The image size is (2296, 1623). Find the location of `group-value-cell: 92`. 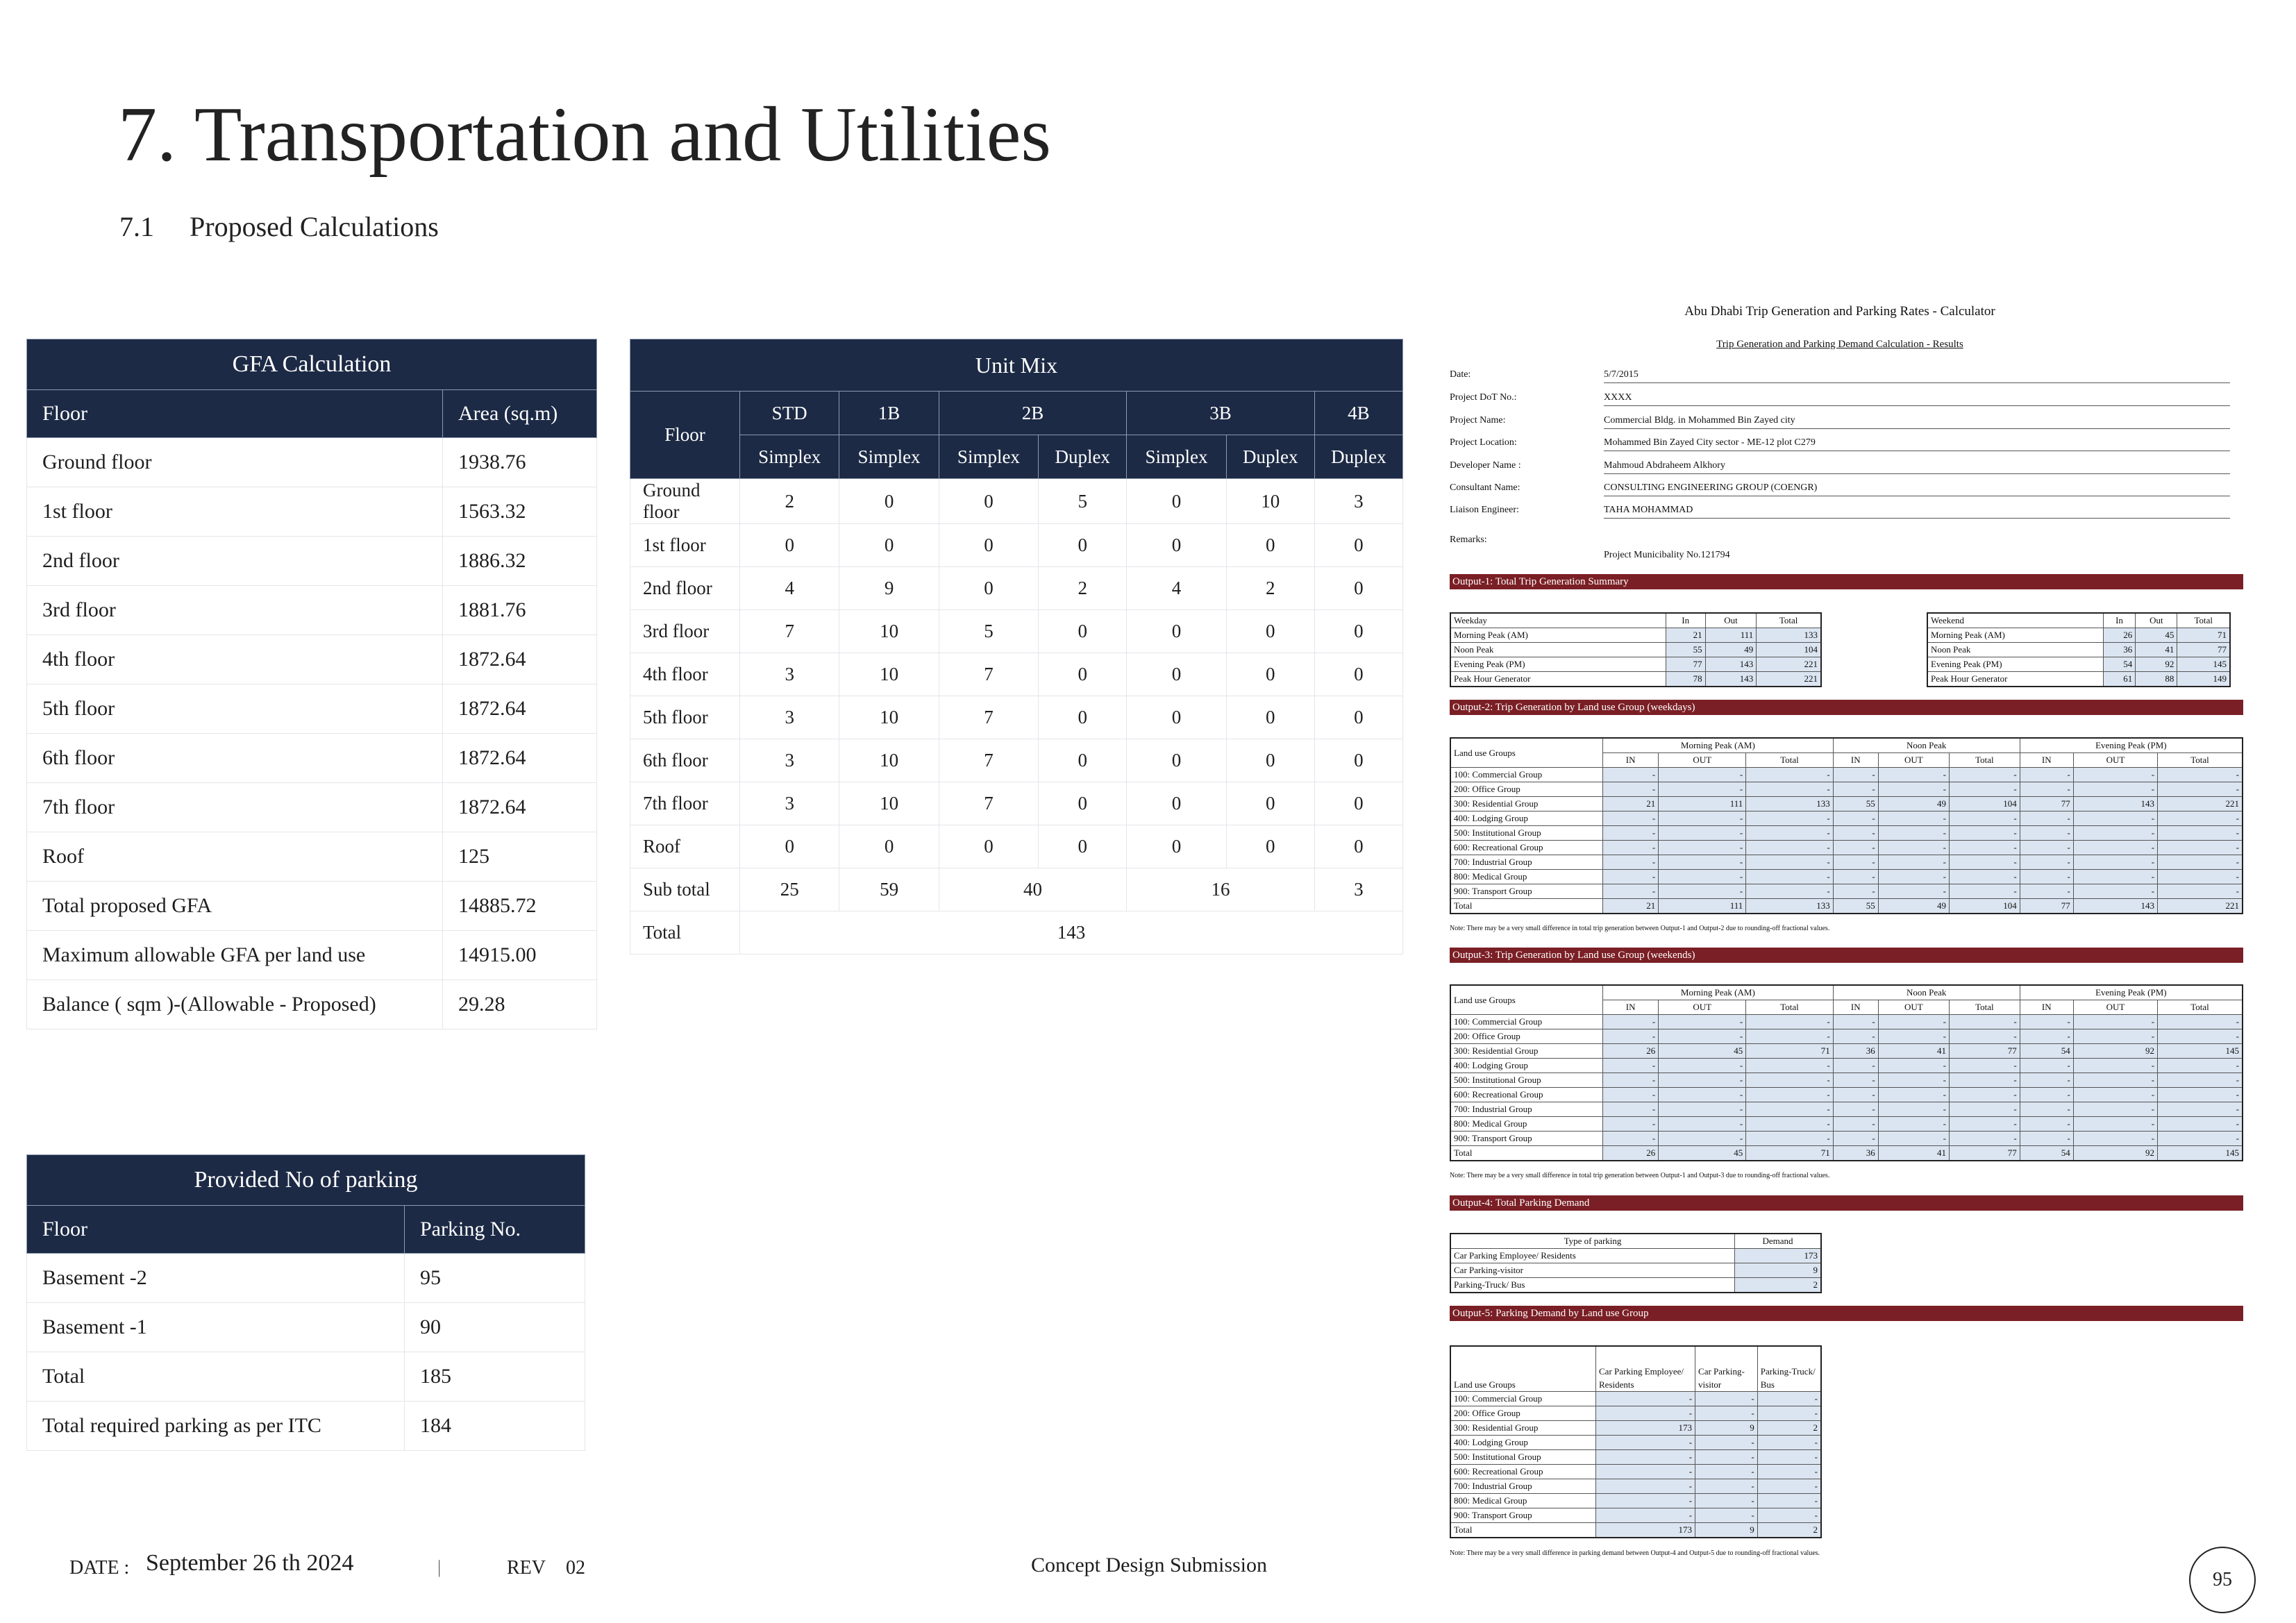

group-value-cell: 92 is located at coordinates (2115, 1153).